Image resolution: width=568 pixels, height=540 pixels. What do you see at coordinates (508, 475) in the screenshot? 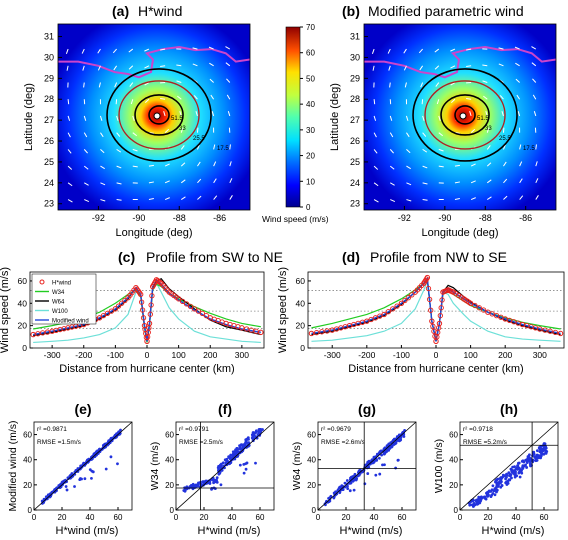
I see `scatter-points` at bounding box center [508, 475].